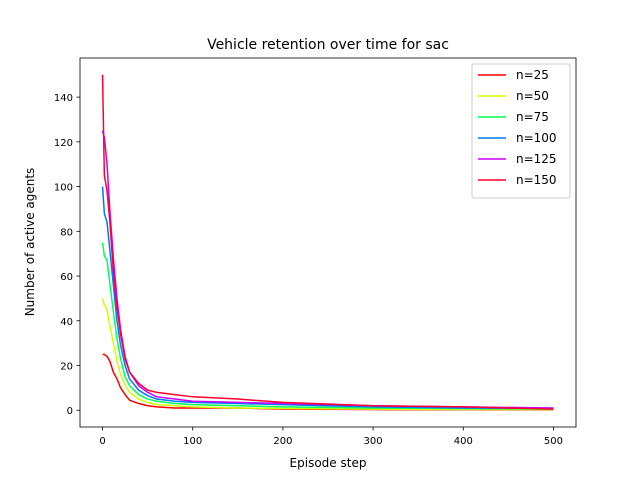 This screenshot has height=480, width=640. I want to click on legend: n=25 n=50 n=75 n=100 n=125 n=150, so click(521, 131).